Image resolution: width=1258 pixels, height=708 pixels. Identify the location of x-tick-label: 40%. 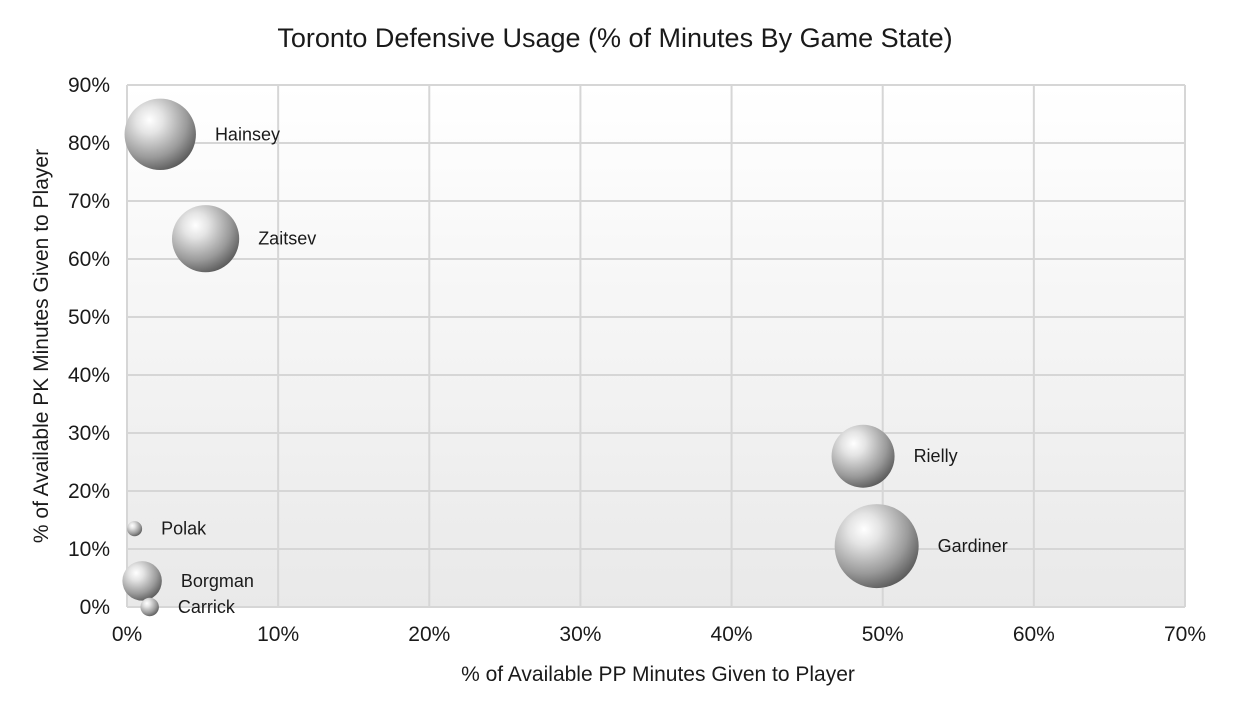
(732, 634).